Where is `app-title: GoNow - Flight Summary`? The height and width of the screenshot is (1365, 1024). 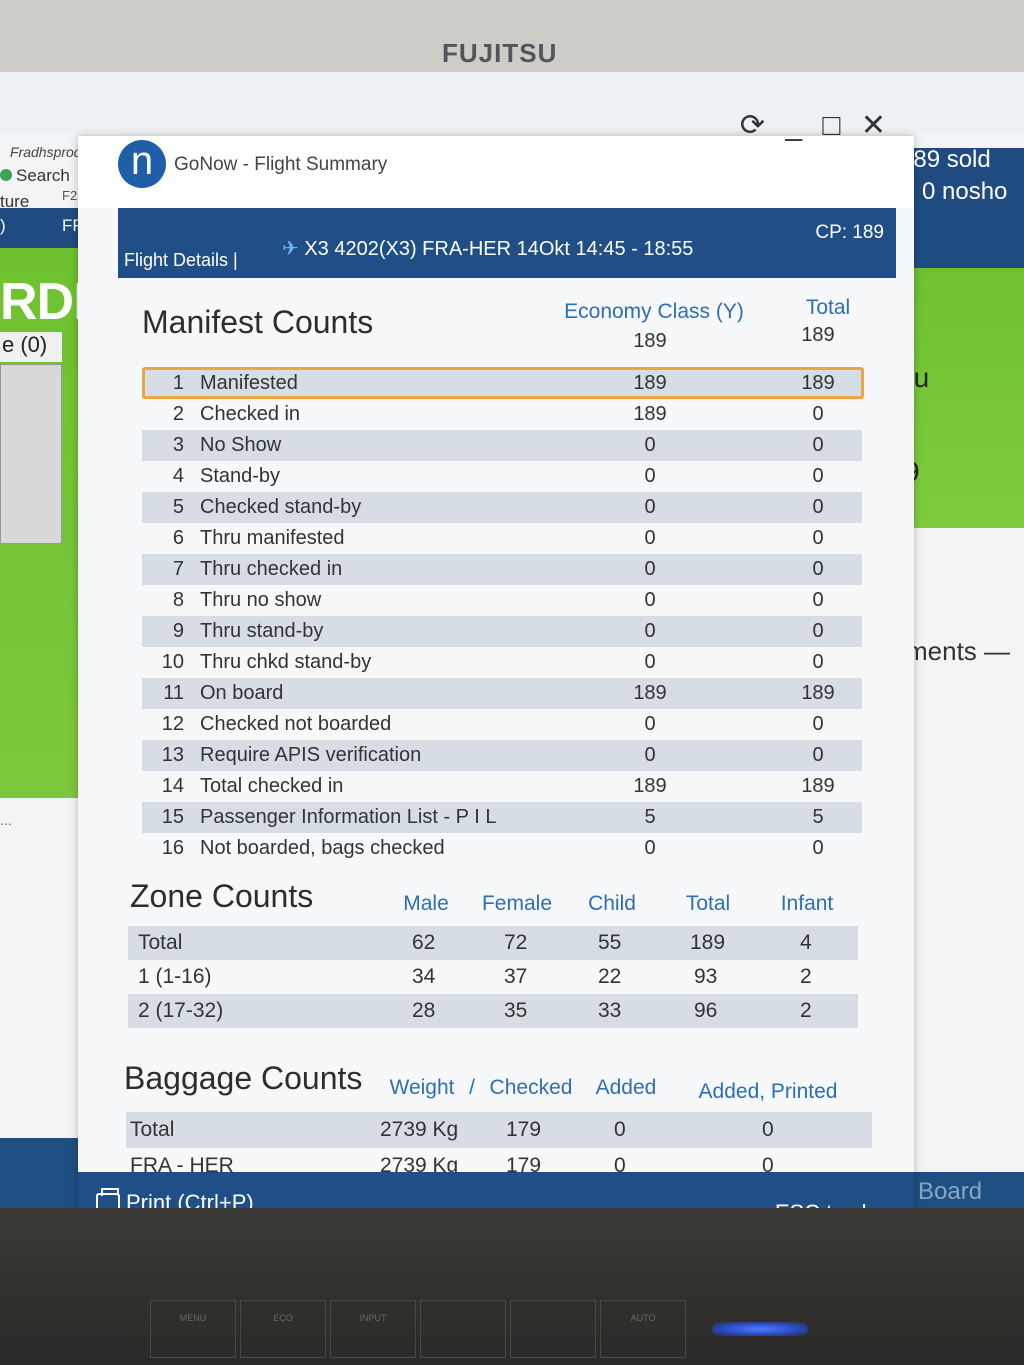
app-title: GoNow - Flight Summary is located at coordinates (281, 164).